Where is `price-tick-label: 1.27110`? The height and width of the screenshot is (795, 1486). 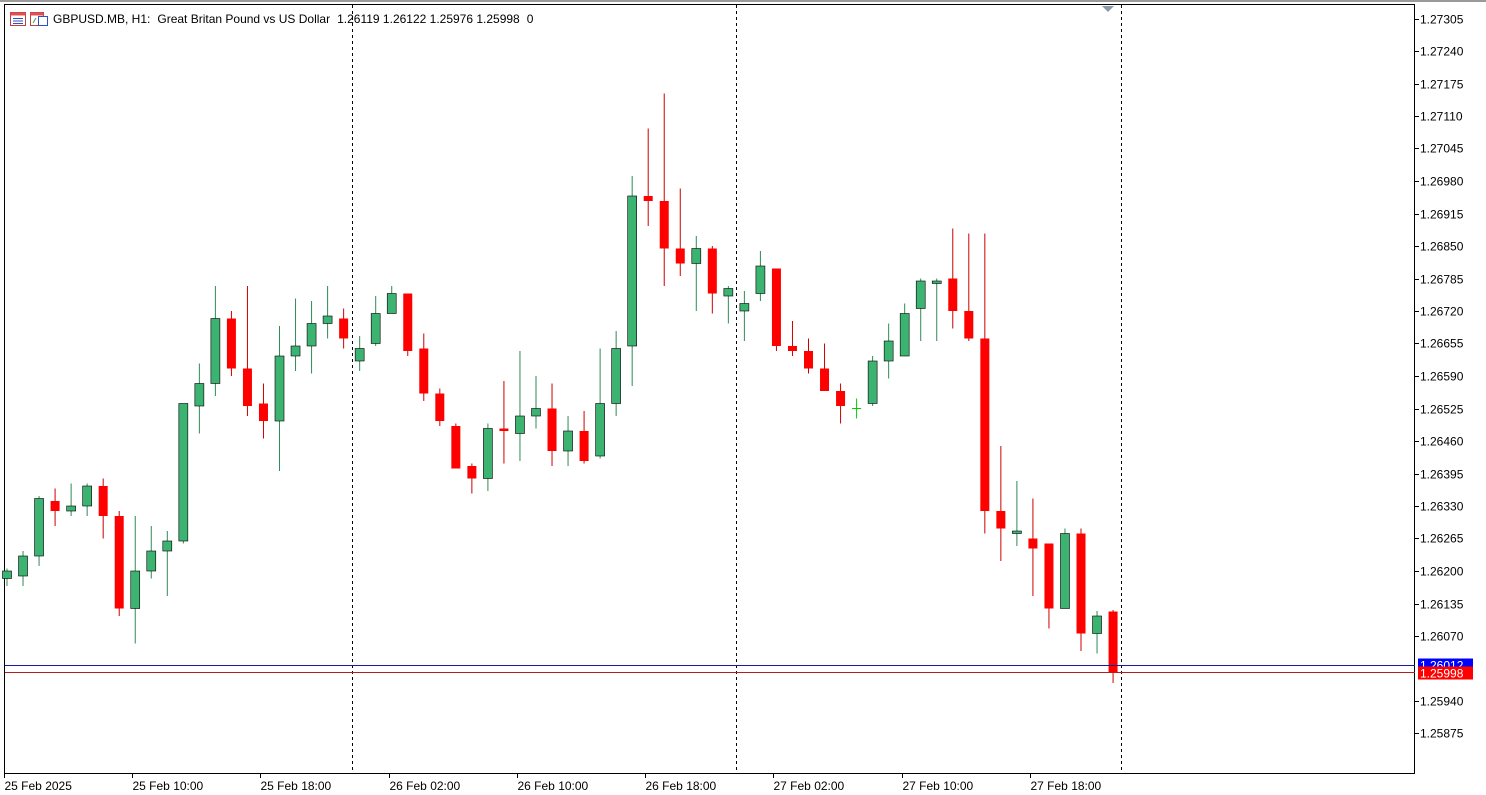
price-tick-label: 1.27110 is located at coordinates (1441, 117).